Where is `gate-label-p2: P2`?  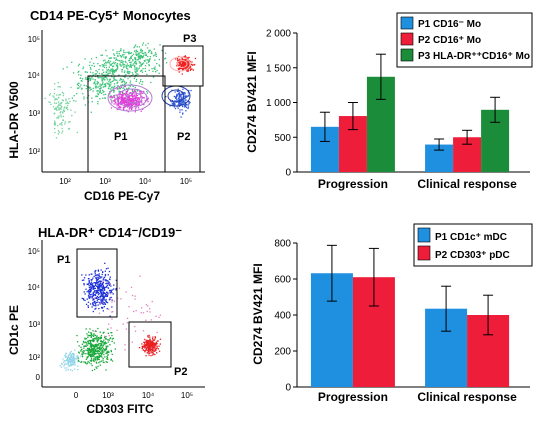
gate-label-p2: P2 is located at coordinates (180, 372).